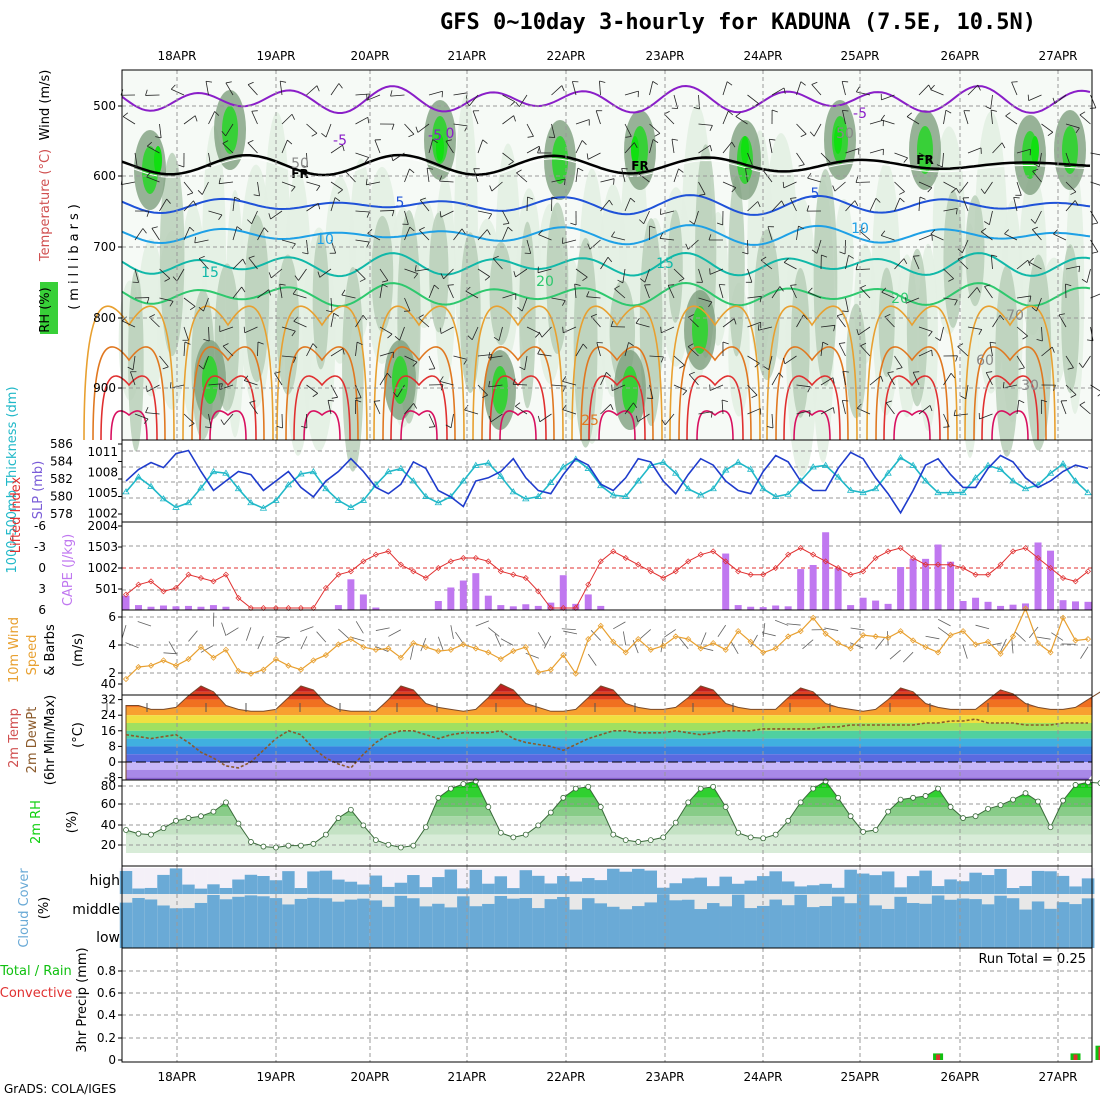 This screenshot has width=1100, height=1100. I want to click on thickness-point, so click(725, 469).